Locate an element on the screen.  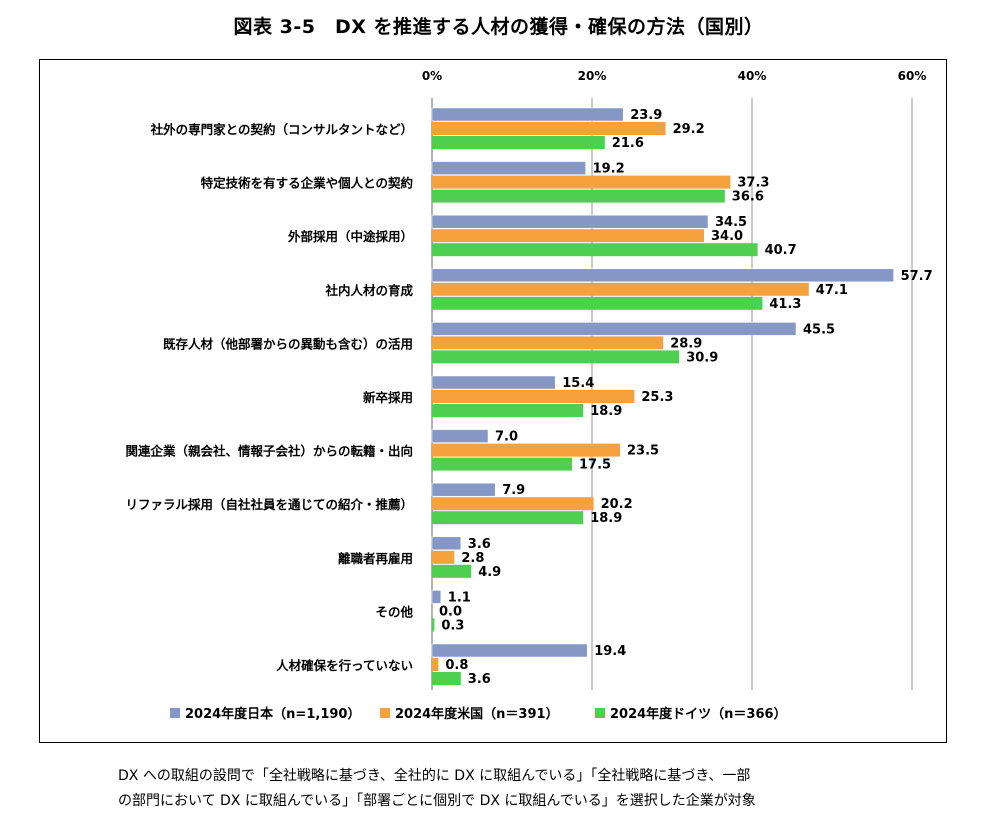
category-label: 新卒採用 is located at coordinates (388, 397).